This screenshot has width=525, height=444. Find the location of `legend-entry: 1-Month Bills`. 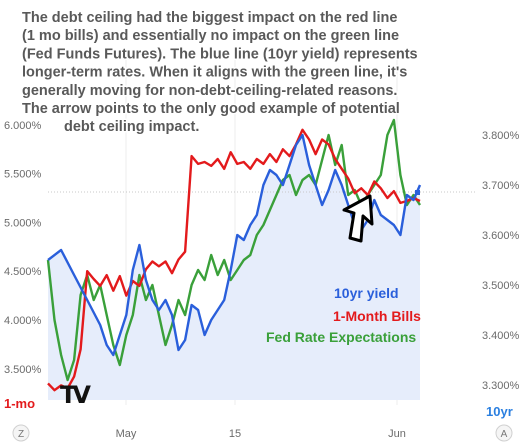

legend-entry: 1-Month Bills is located at coordinates (377, 316).